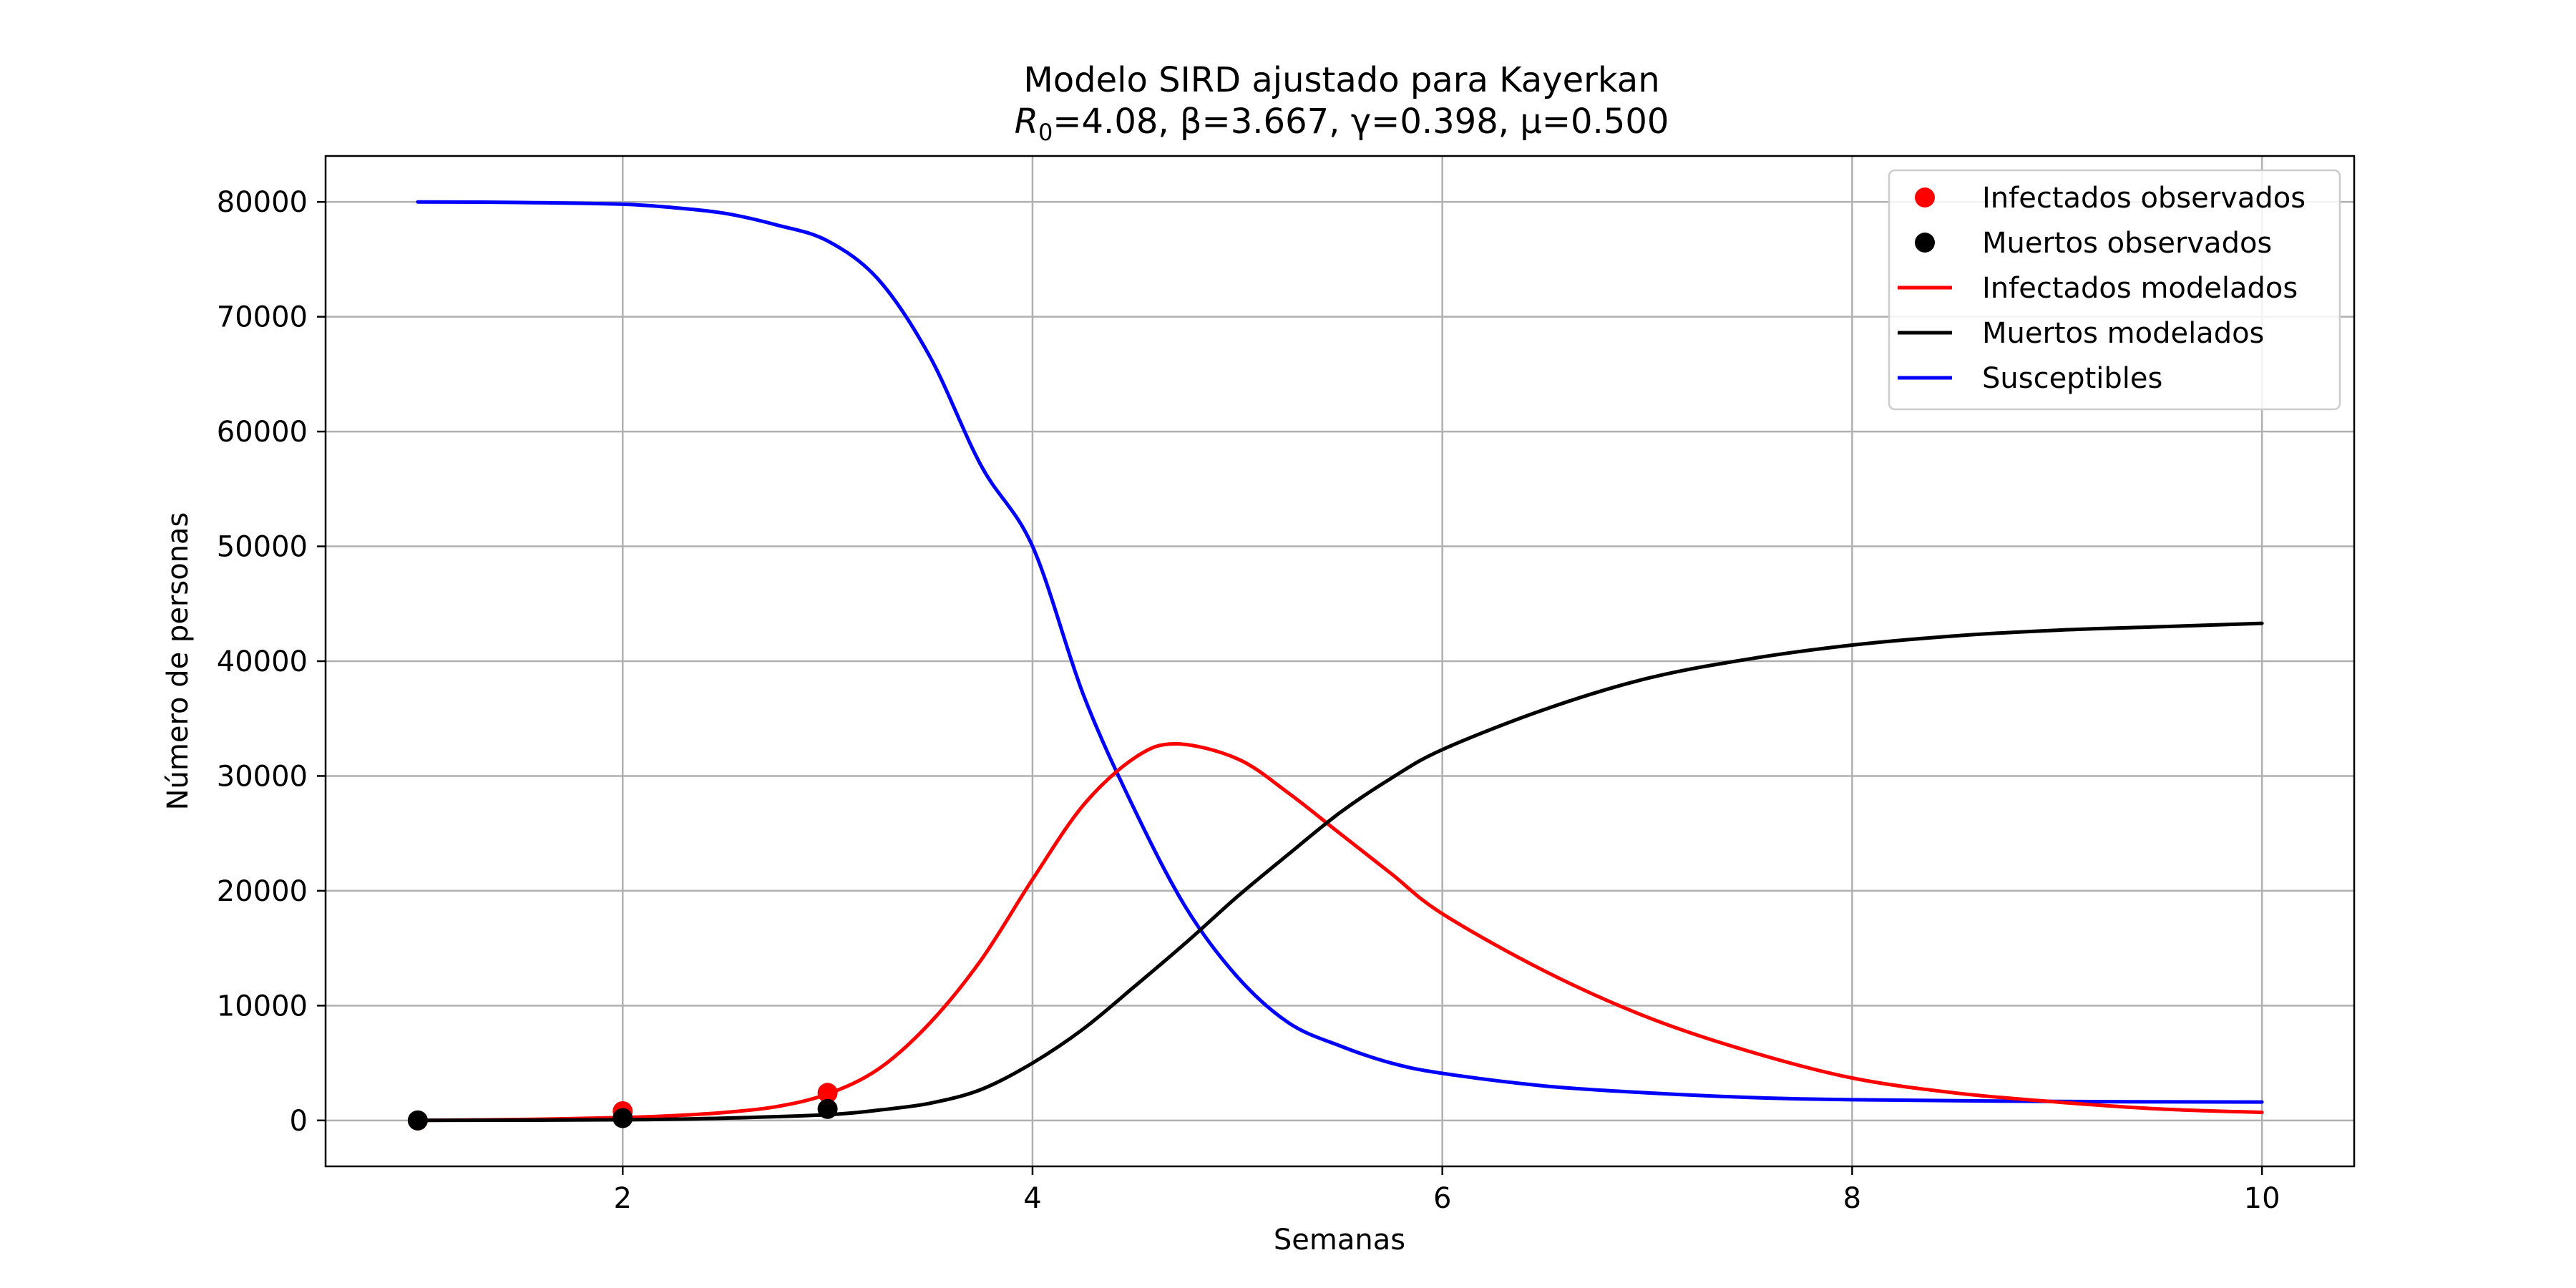 This screenshot has height=1288, width=2576. What do you see at coordinates (299, 1121) in the screenshot?
I see `y-tick-label: 0` at bounding box center [299, 1121].